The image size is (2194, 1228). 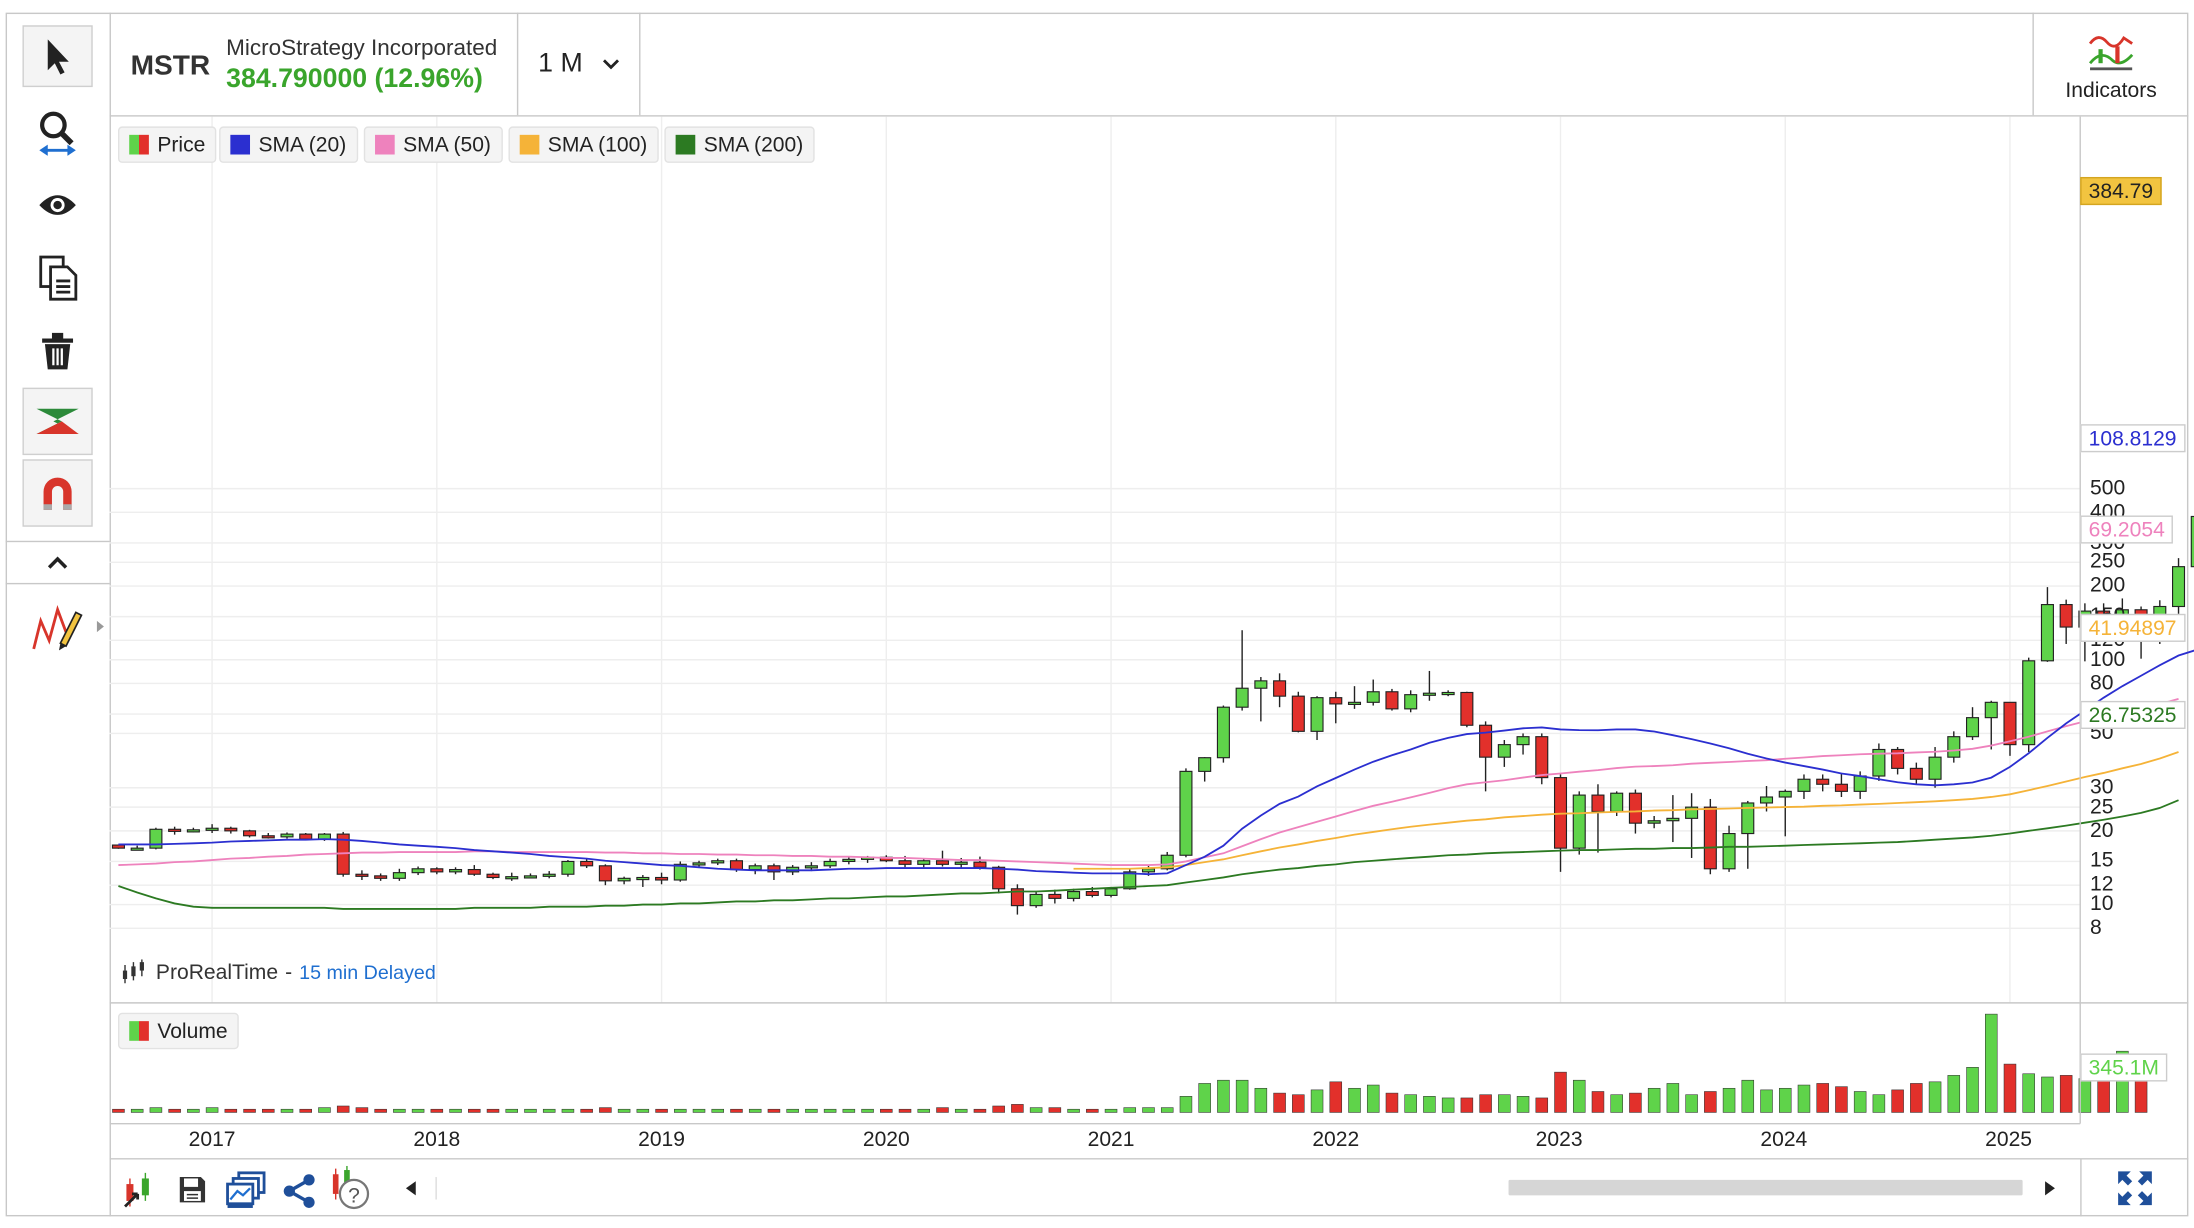 I want to click on visibility-tool, so click(x=57, y=205).